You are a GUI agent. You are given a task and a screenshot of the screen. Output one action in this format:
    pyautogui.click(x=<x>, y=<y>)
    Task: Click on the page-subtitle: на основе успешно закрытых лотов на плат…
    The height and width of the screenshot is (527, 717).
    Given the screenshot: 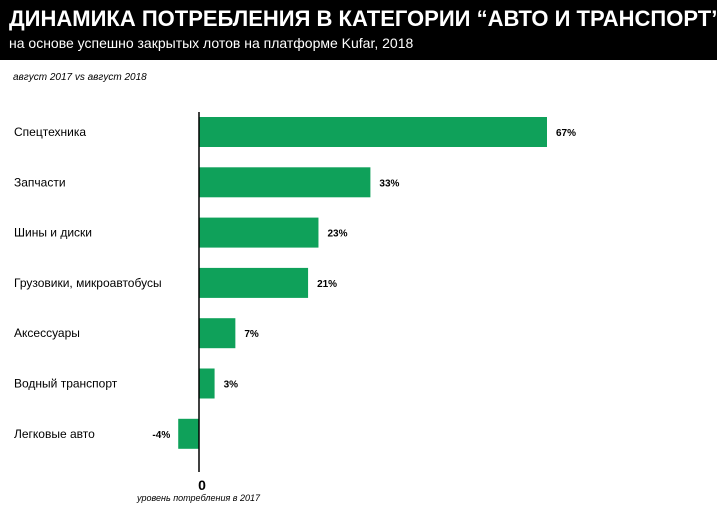 What is the action you would take?
    pyautogui.click(x=211, y=43)
    